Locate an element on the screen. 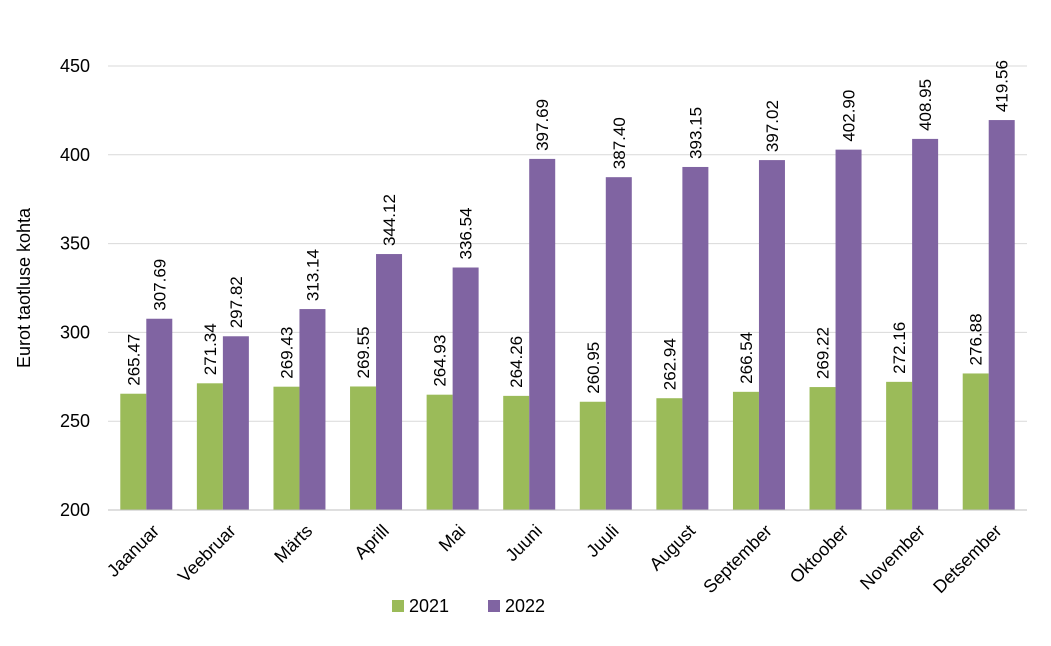  x-tick-label: Märts is located at coordinates (293, 544).